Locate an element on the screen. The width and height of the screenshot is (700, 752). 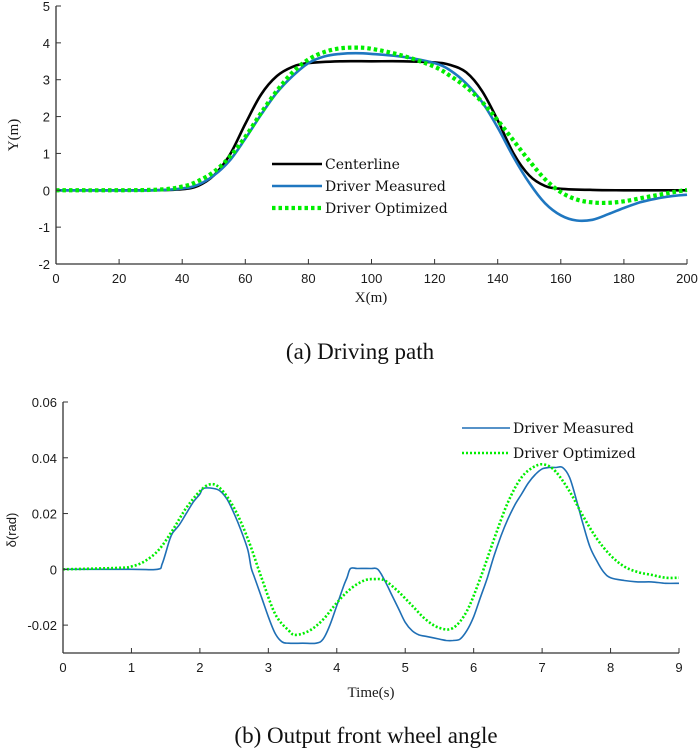
x-tick-label: 160 is located at coordinates (561, 278).